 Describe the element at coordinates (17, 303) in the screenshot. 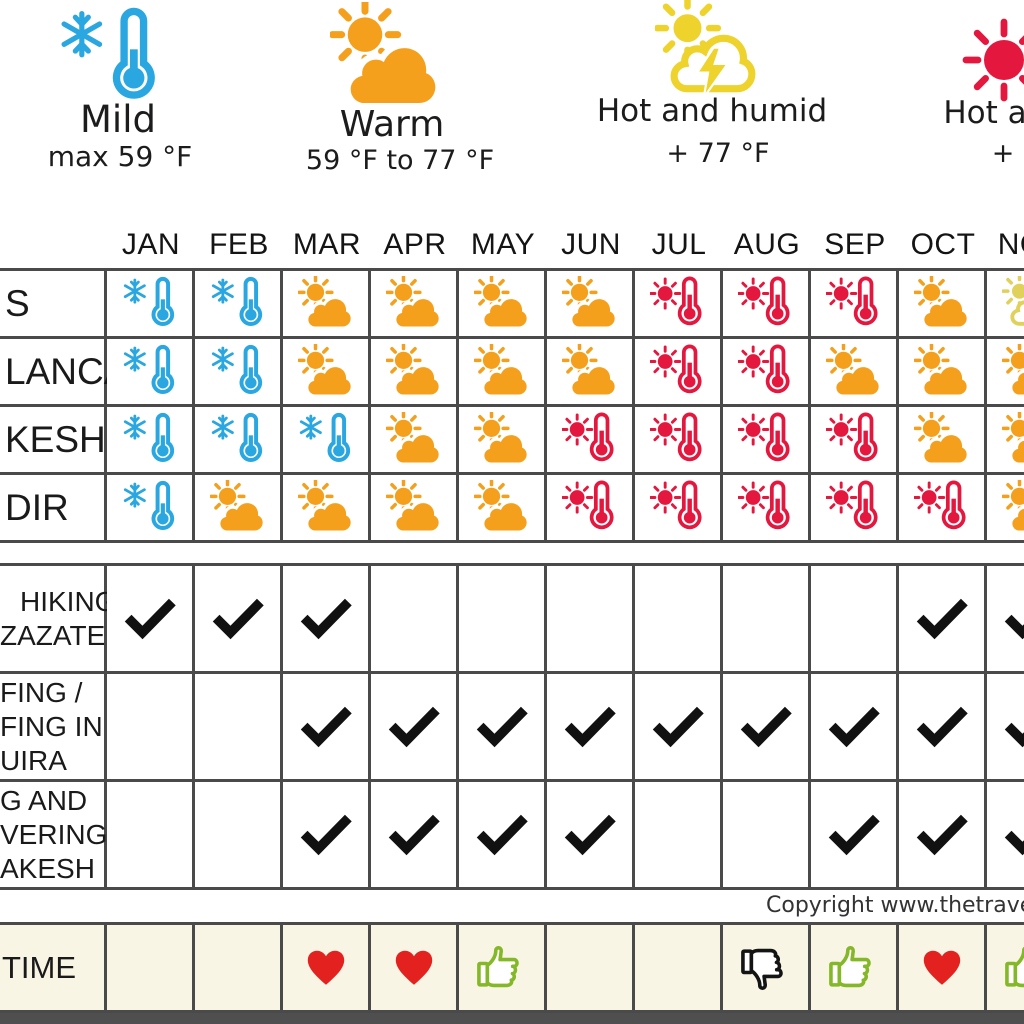

I see `city-label: S` at that location.